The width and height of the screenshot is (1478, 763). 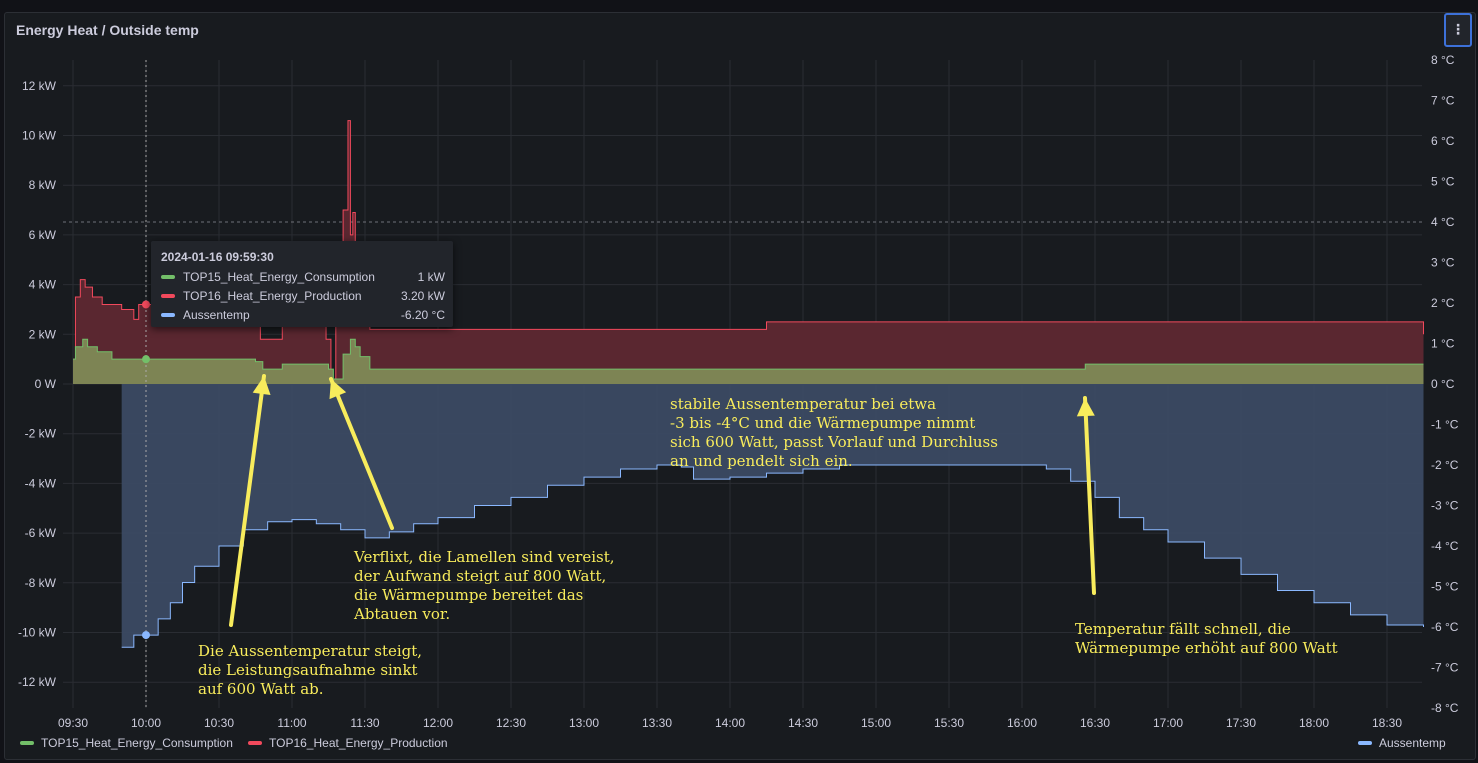 What do you see at coordinates (272, 296) in the screenshot?
I see `tooltip-series-name: TOP16_Heat_Energy_Production` at bounding box center [272, 296].